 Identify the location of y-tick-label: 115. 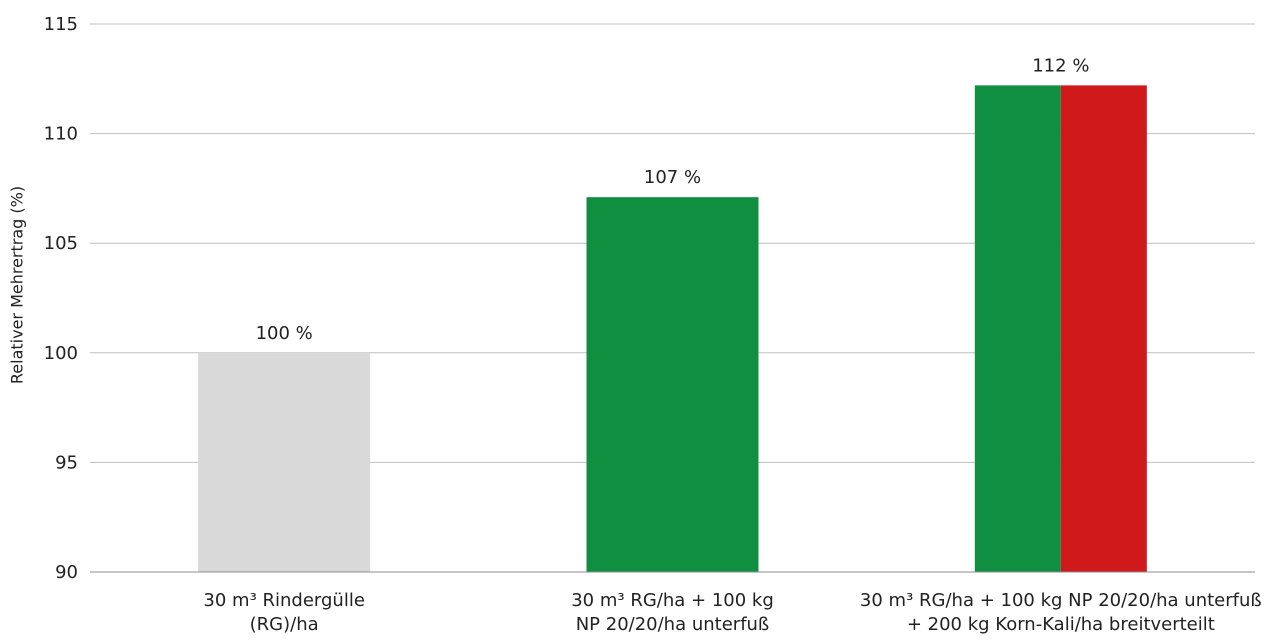
(61, 24).